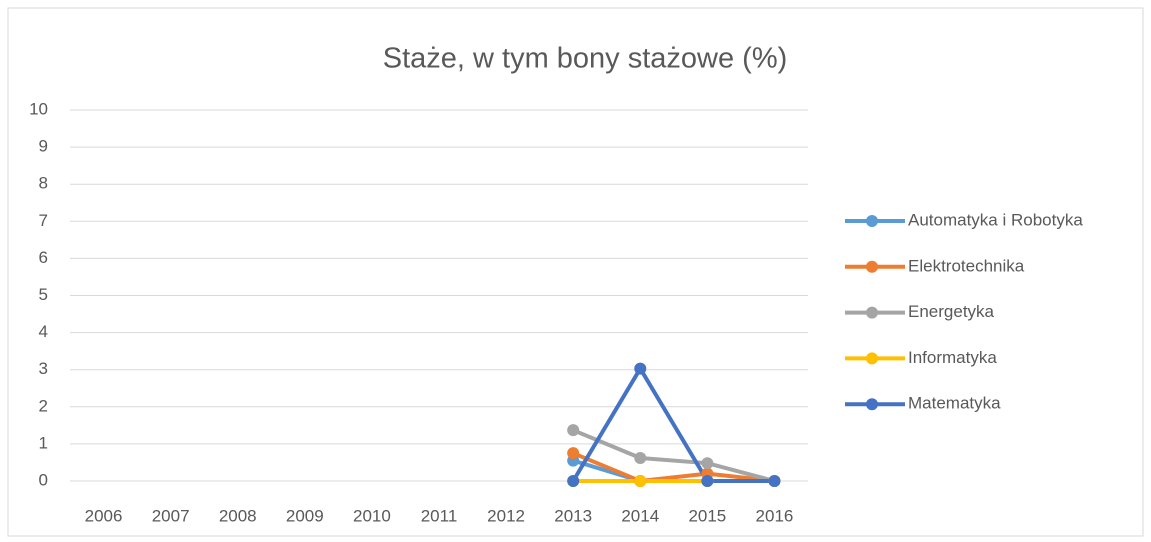  I want to click on x-tick-label: 2013, so click(573, 515).